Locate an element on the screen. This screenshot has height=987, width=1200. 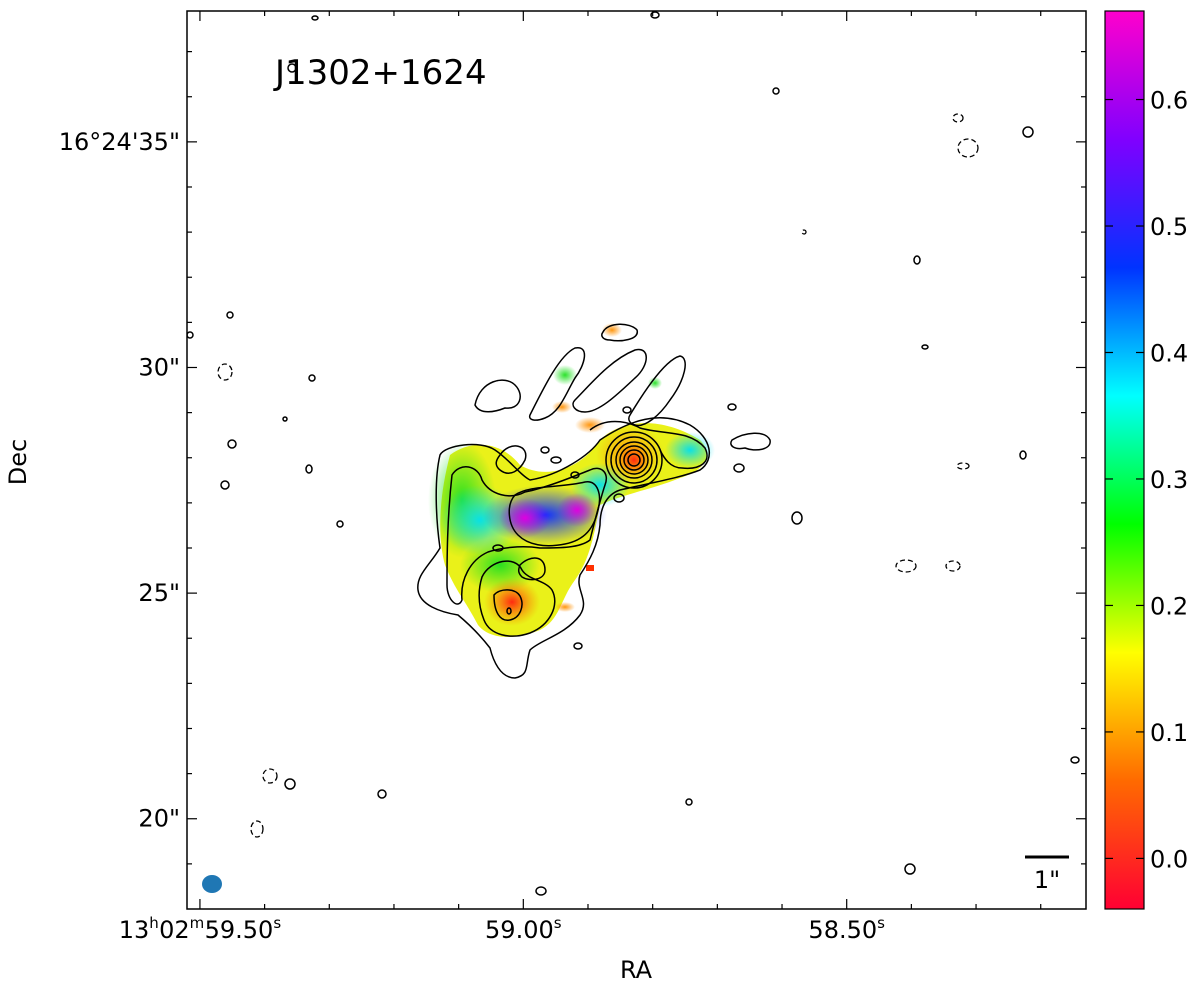
colorbar-tick-label: 0.3 is located at coordinates (1169, 480).